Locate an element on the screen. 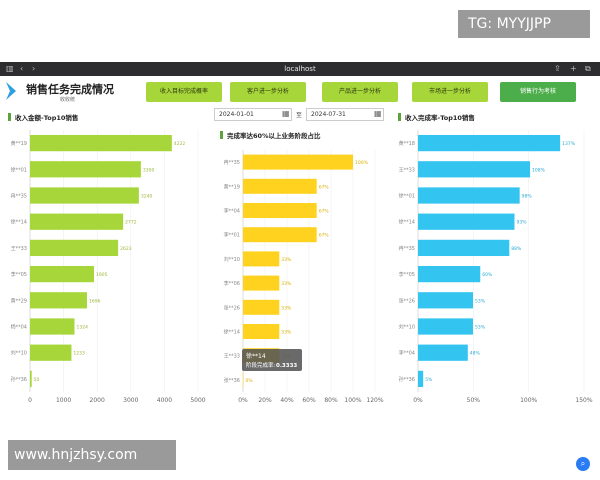 The width and height of the screenshot is (600, 480). tooltip-label: 阶段完成率: is located at coordinates (261, 365).